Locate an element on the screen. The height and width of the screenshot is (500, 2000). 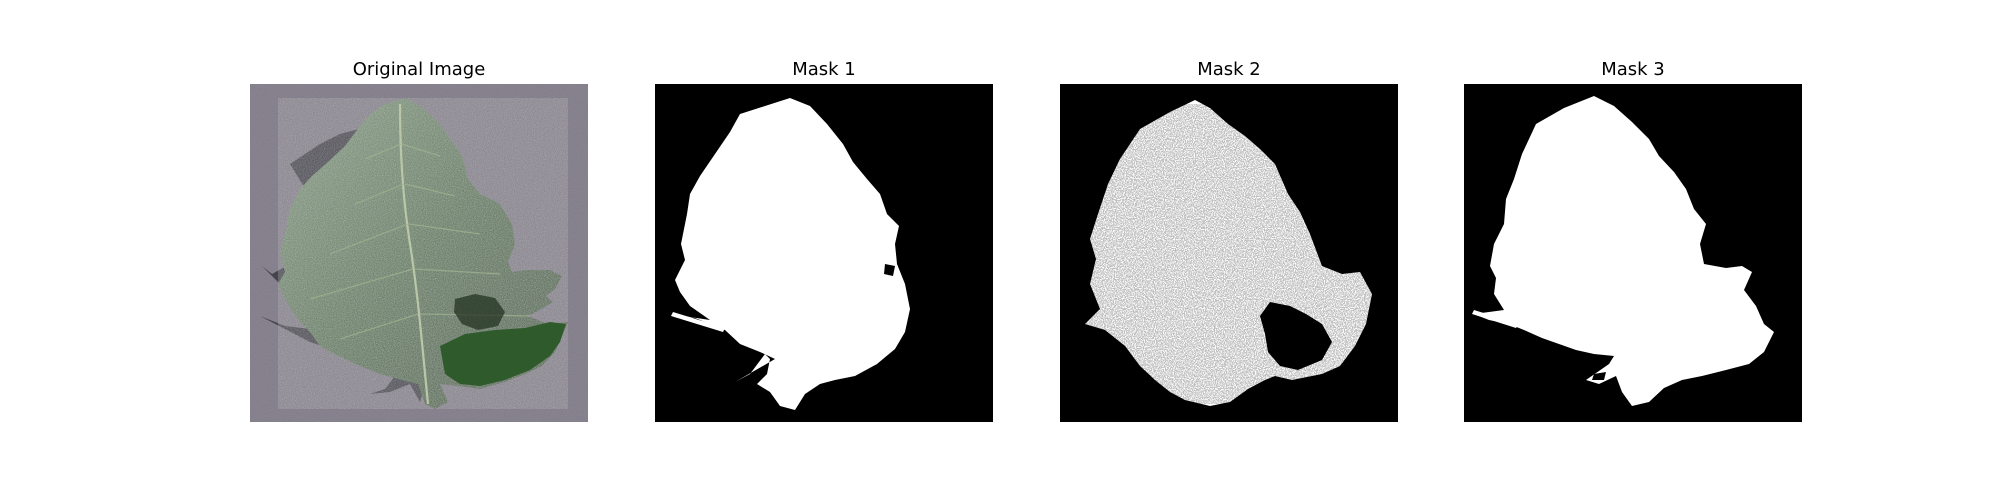
mask-1-image is located at coordinates (824, 253).